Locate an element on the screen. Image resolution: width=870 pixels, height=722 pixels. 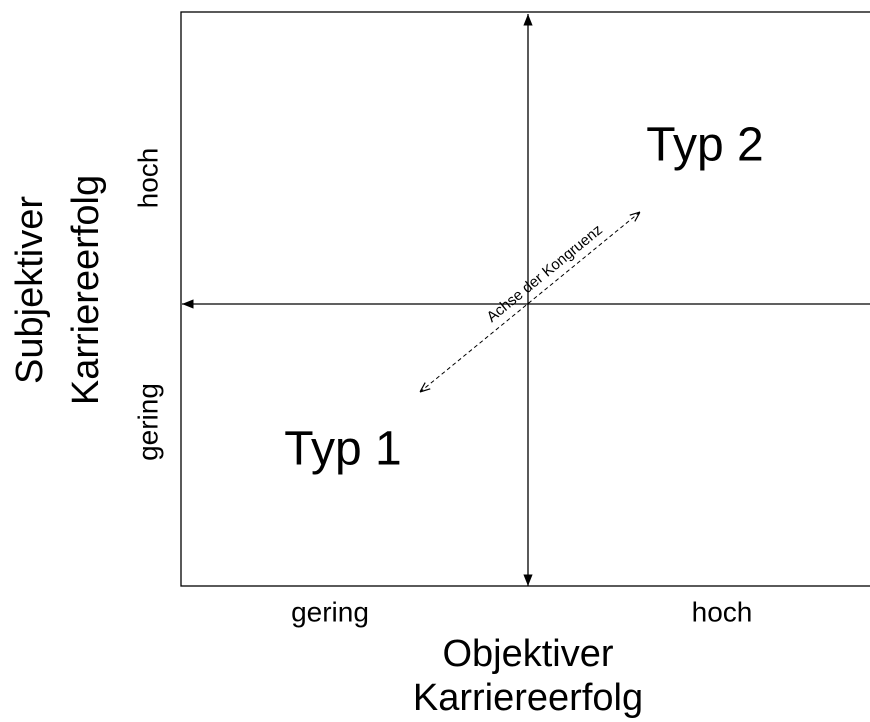
x-high-label: hoch is located at coordinates (722, 611).